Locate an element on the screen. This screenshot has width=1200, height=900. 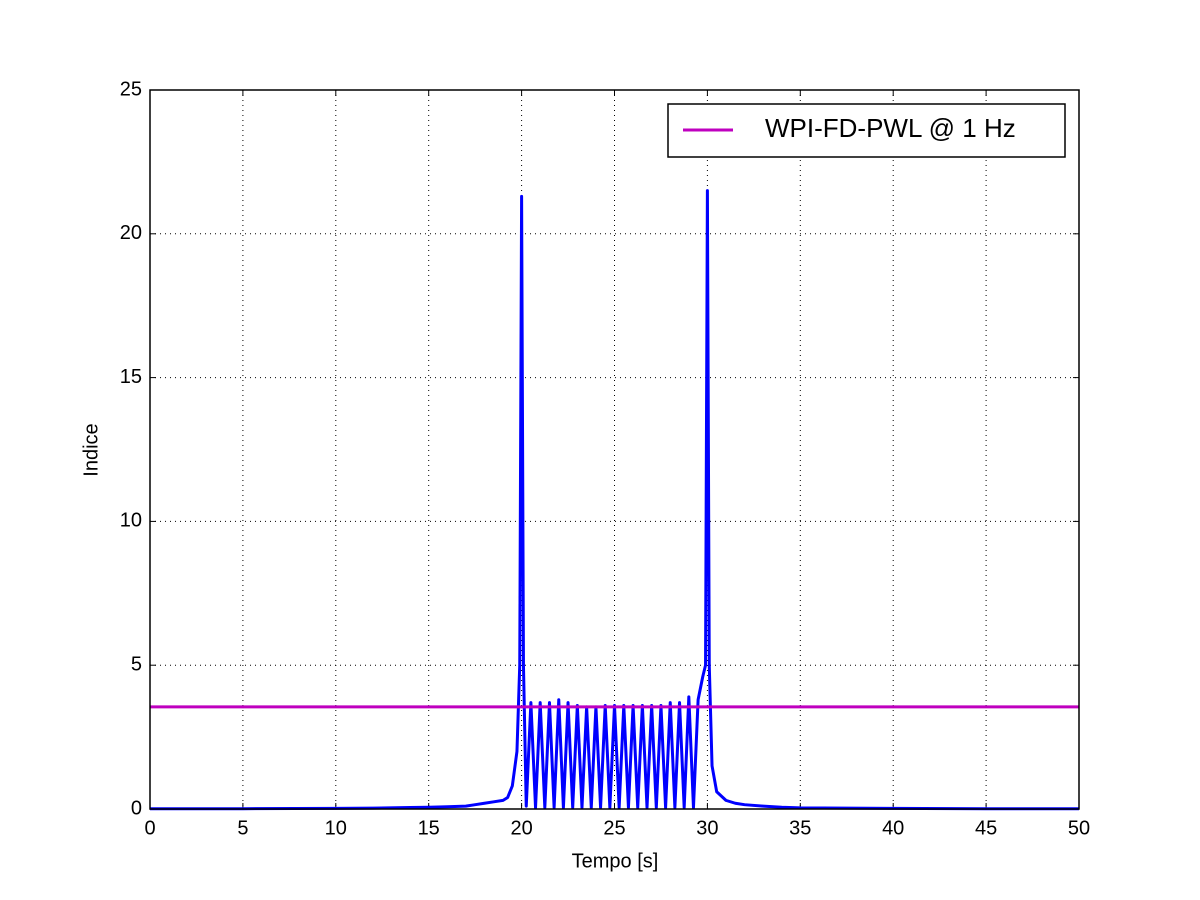
y-tick-label: 15 is located at coordinates (131, 377).